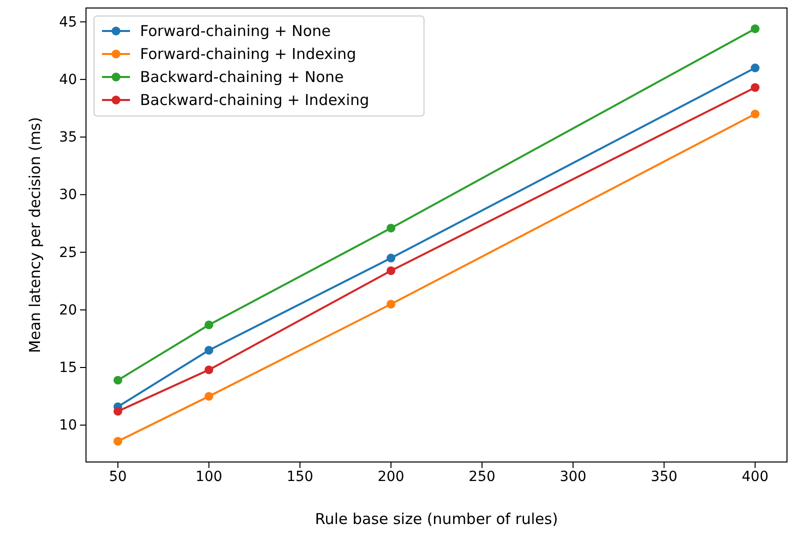 This screenshot has height=538, width=792. I want to click on x-tick-label: 100, so click(209, 476).